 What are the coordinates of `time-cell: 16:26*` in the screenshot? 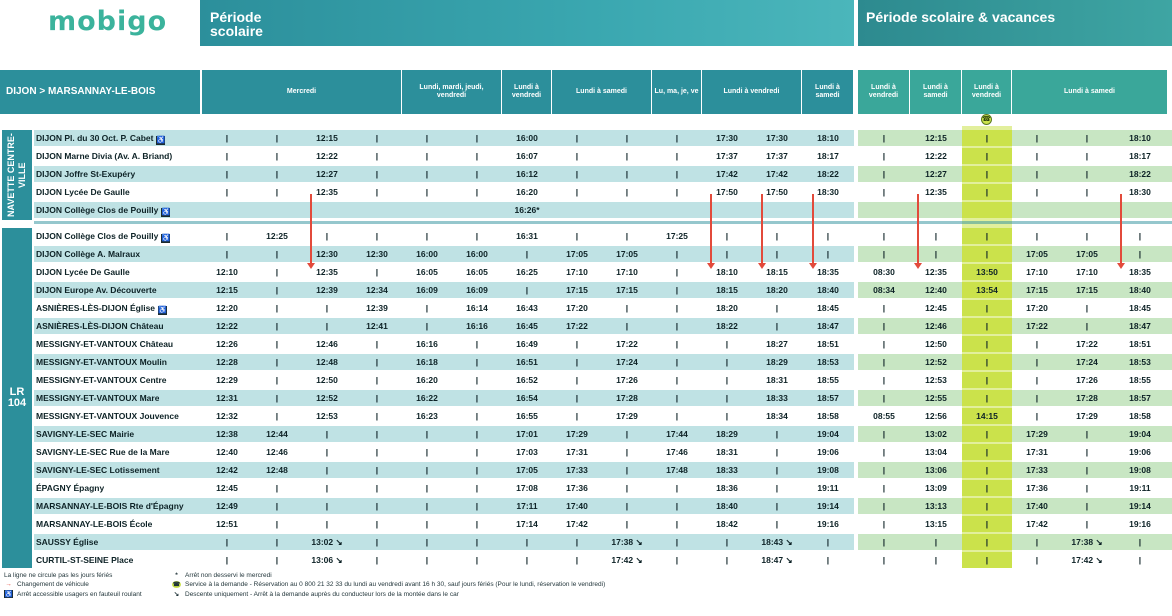 It's located at (527, 210).